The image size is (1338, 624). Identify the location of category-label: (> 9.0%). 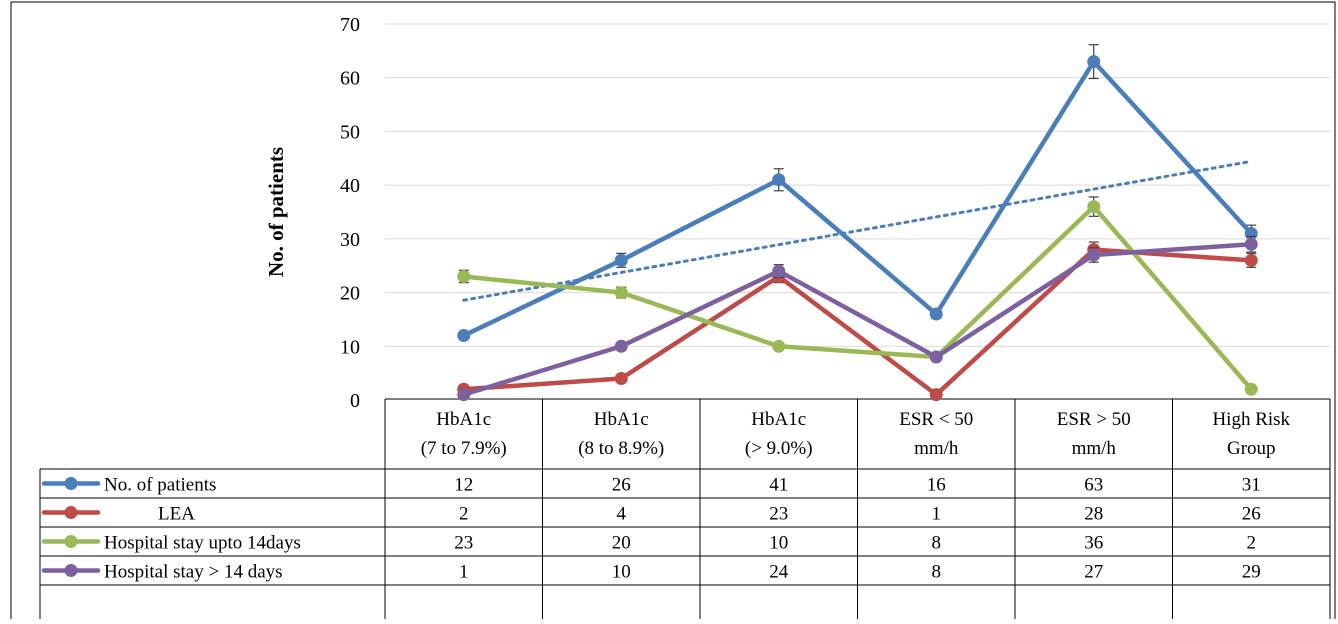
(779, 448).